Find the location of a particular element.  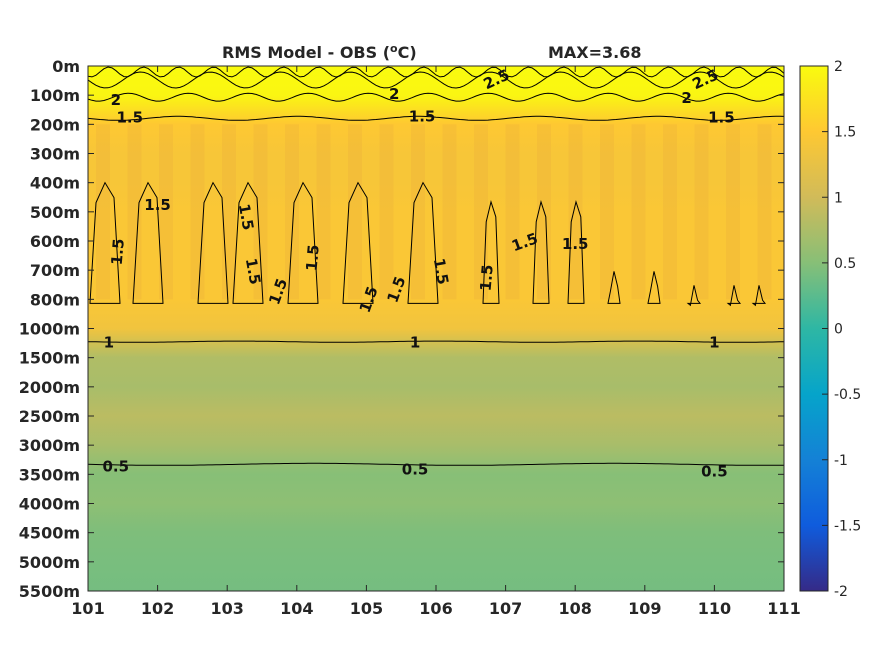

y-tick-label: 400m is located at coordinates (55, 183).